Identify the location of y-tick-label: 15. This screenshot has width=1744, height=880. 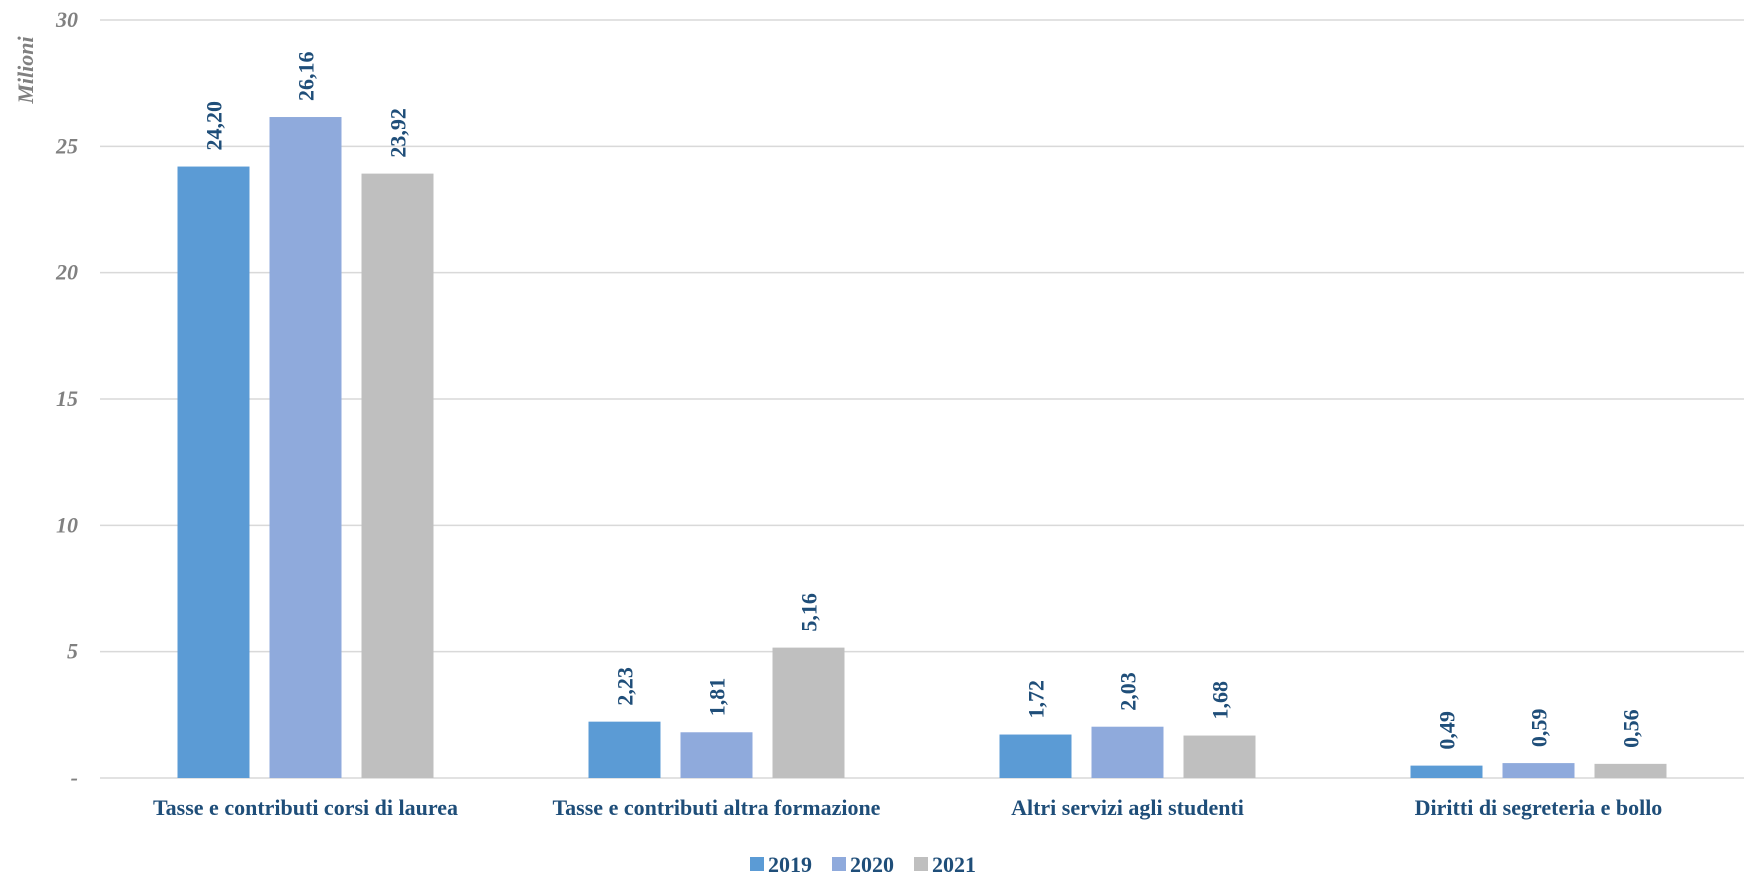
(67, 398).